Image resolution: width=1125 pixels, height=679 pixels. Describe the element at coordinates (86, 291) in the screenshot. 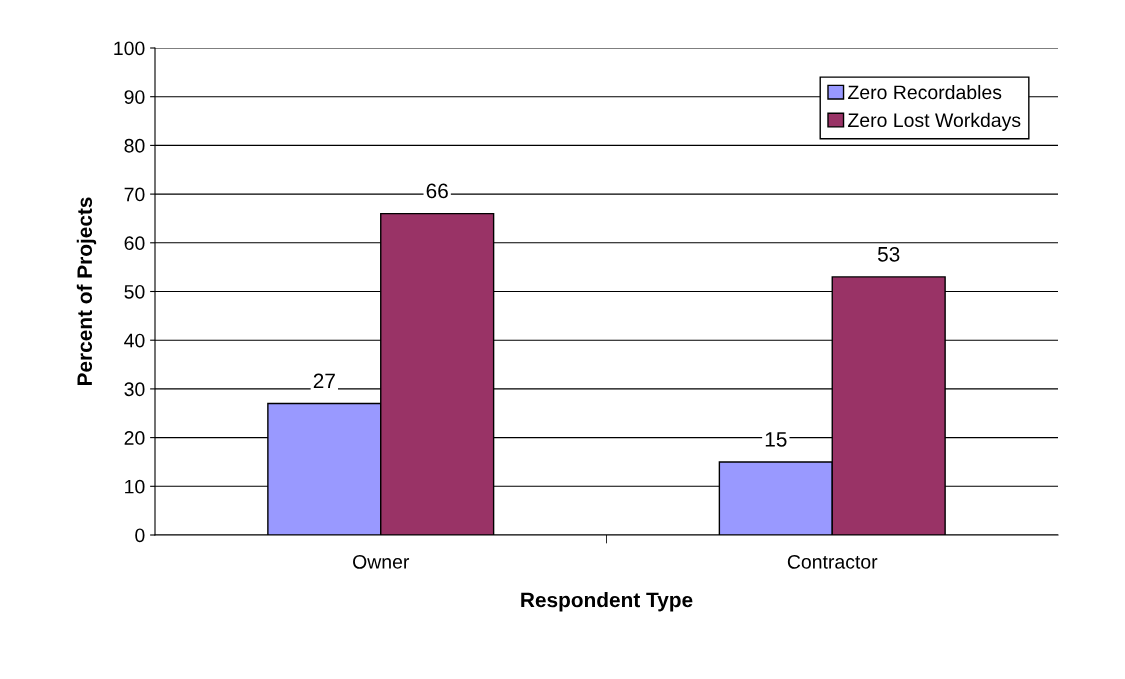

I see `y-axis-title: Percent of Projects` at that location.